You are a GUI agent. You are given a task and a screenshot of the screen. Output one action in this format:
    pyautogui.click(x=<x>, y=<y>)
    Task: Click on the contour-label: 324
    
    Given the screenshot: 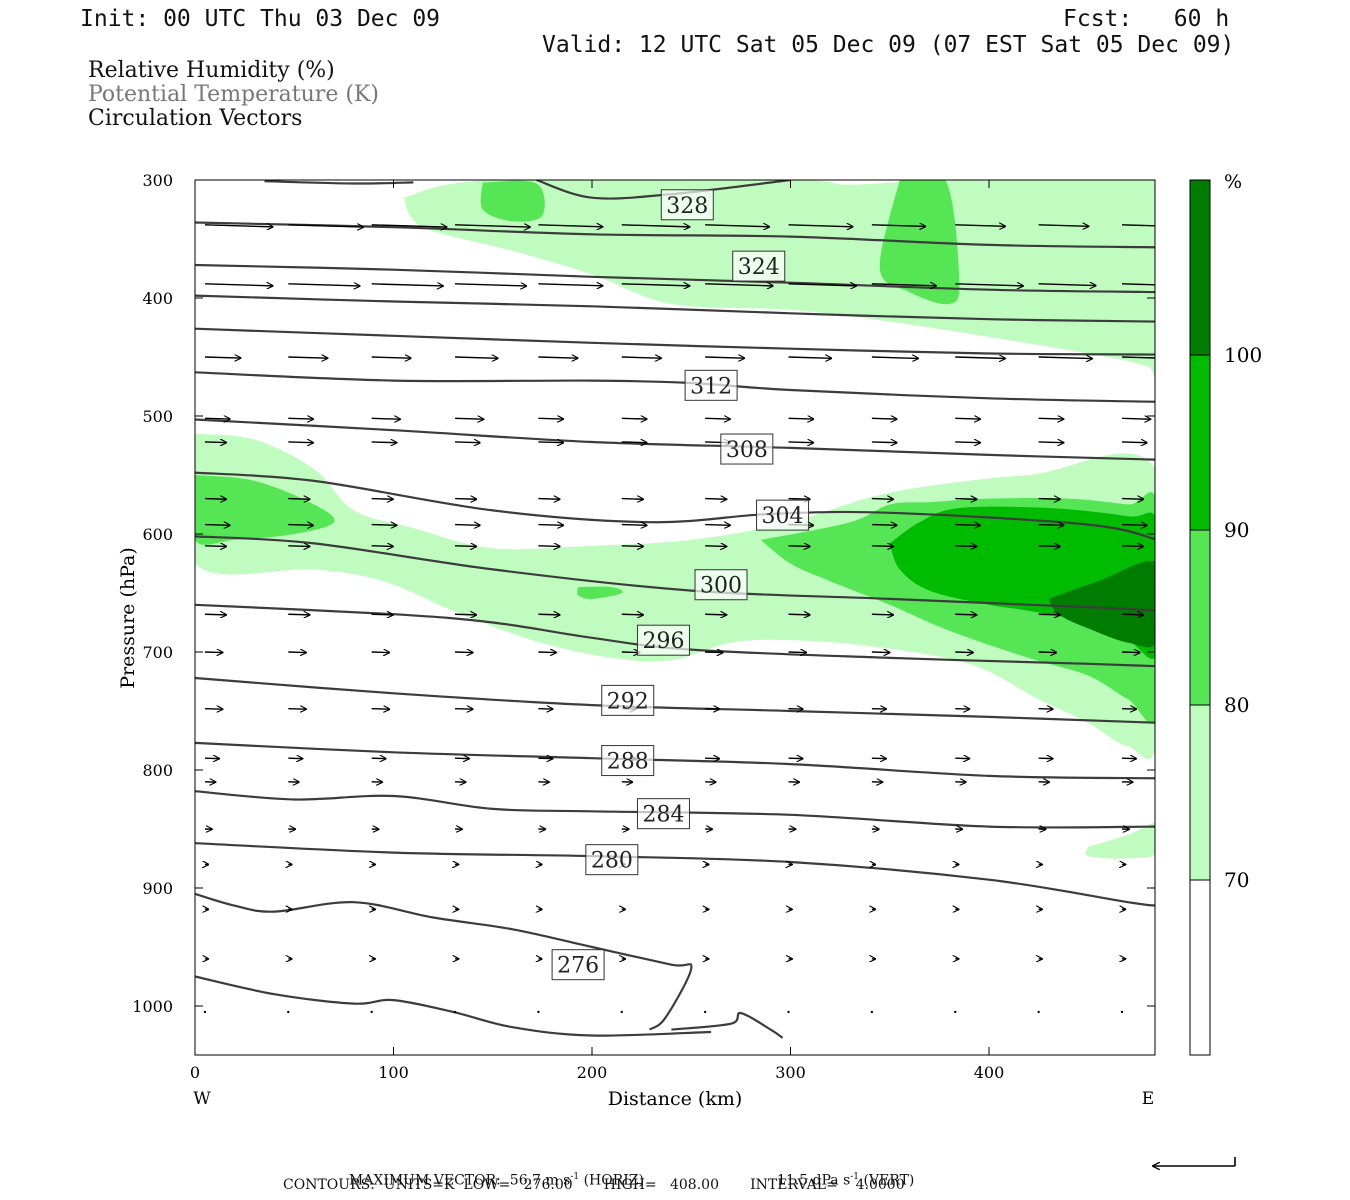 What is the action you would take?
    pyautogui.click(x=759, y=267)
    